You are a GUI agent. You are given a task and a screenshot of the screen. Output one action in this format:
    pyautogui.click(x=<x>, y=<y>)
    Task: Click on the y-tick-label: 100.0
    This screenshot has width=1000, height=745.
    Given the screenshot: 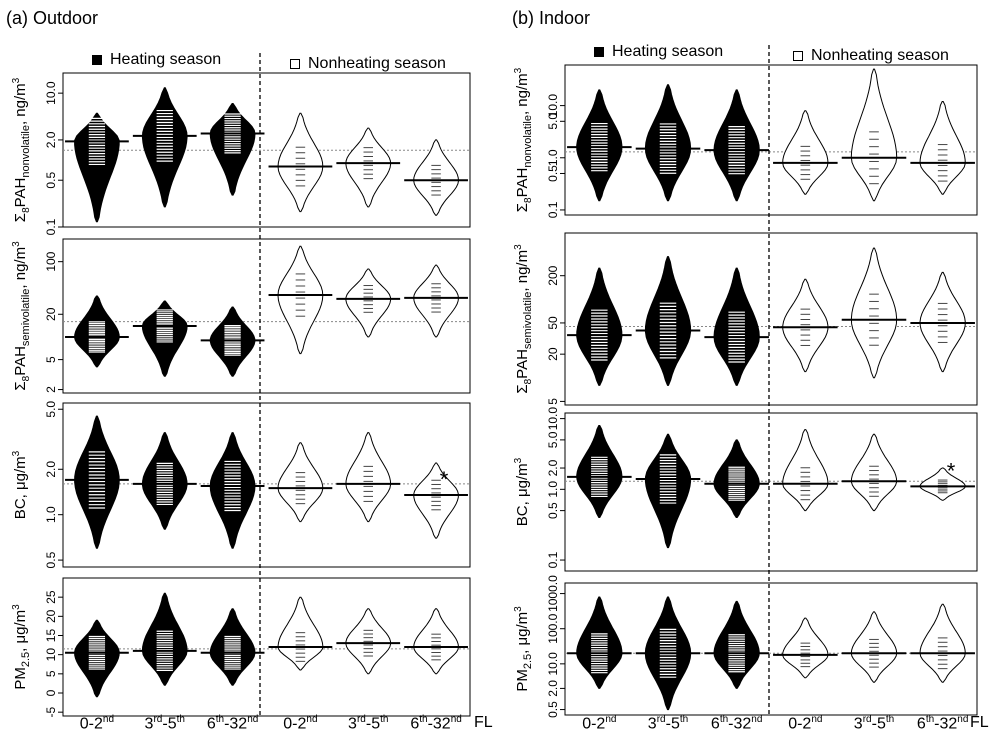 What is the action you would take?
    pyautogui.click(x=553, y=628)
    